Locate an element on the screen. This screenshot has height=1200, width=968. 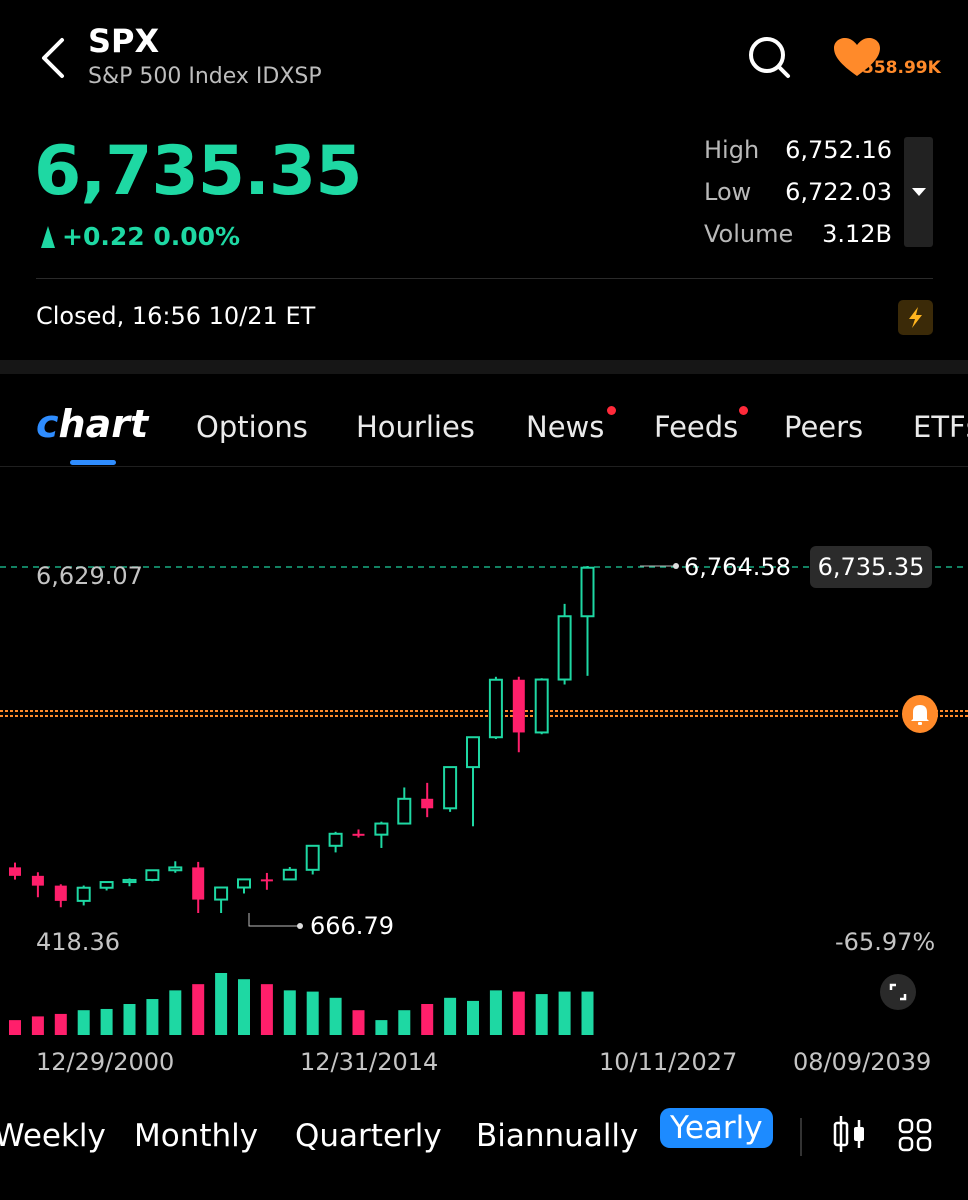
lightning-button is located at coordinates (915, 317).